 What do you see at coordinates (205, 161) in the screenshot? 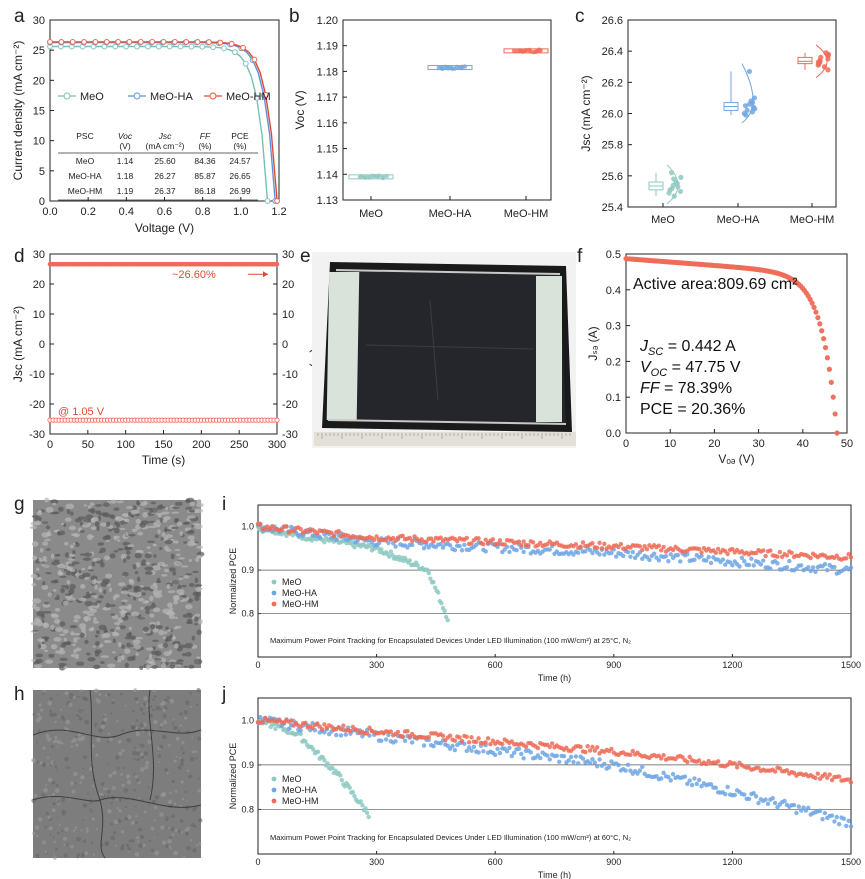
I see `table-cell: 84.36` at bounding box center [205, 161].